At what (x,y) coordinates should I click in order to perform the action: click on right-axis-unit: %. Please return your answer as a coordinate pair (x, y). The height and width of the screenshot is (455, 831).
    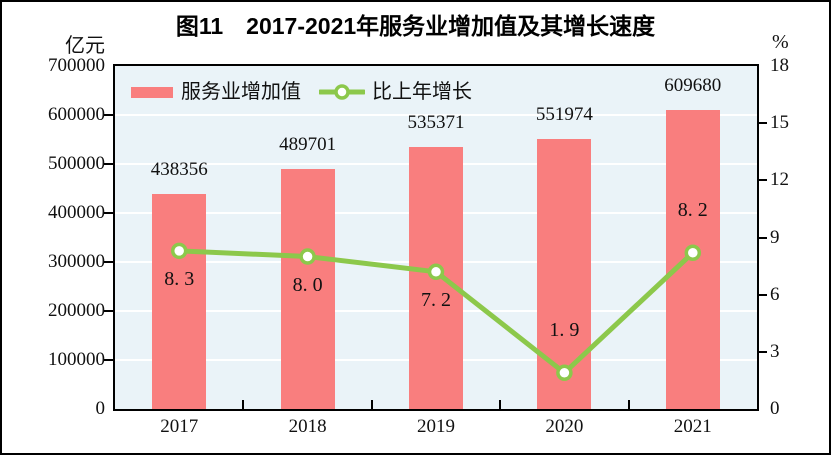
    Looking at the image, I should click on (780, 42).